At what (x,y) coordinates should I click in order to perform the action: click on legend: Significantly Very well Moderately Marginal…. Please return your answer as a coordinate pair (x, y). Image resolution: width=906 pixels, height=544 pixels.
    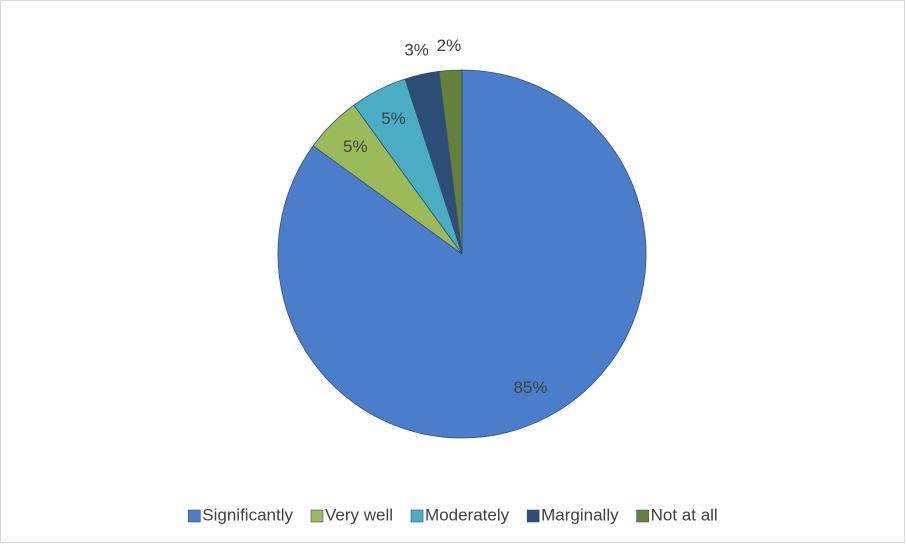
    Looking at the image, I should click on (452, 514).